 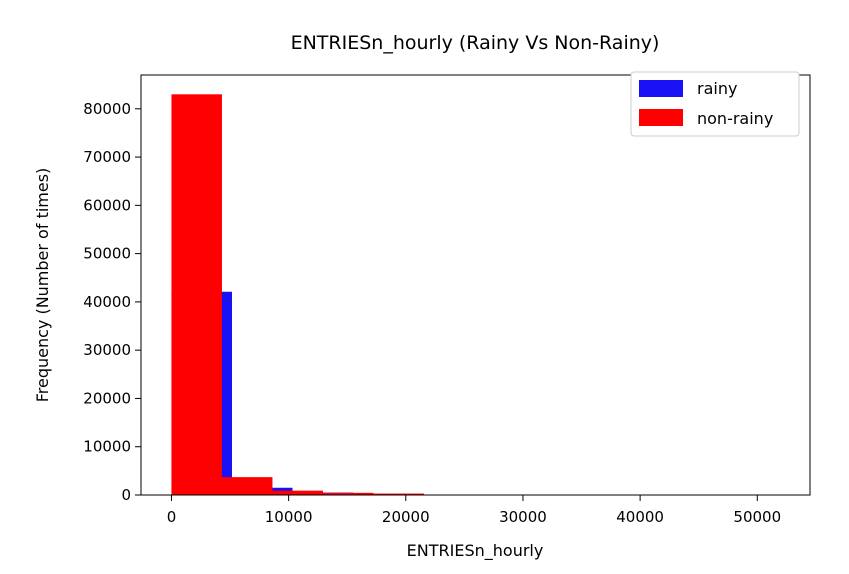 I want to click on y-tick-label: 20000, so click(x=107, y=398).